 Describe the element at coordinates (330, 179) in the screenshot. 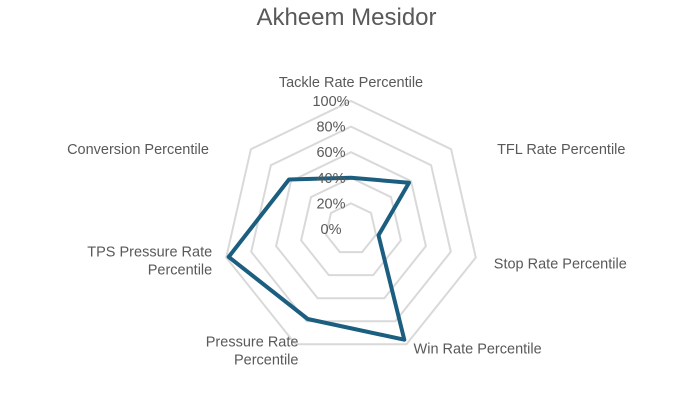

I see `tick-label: 40%` at that location.